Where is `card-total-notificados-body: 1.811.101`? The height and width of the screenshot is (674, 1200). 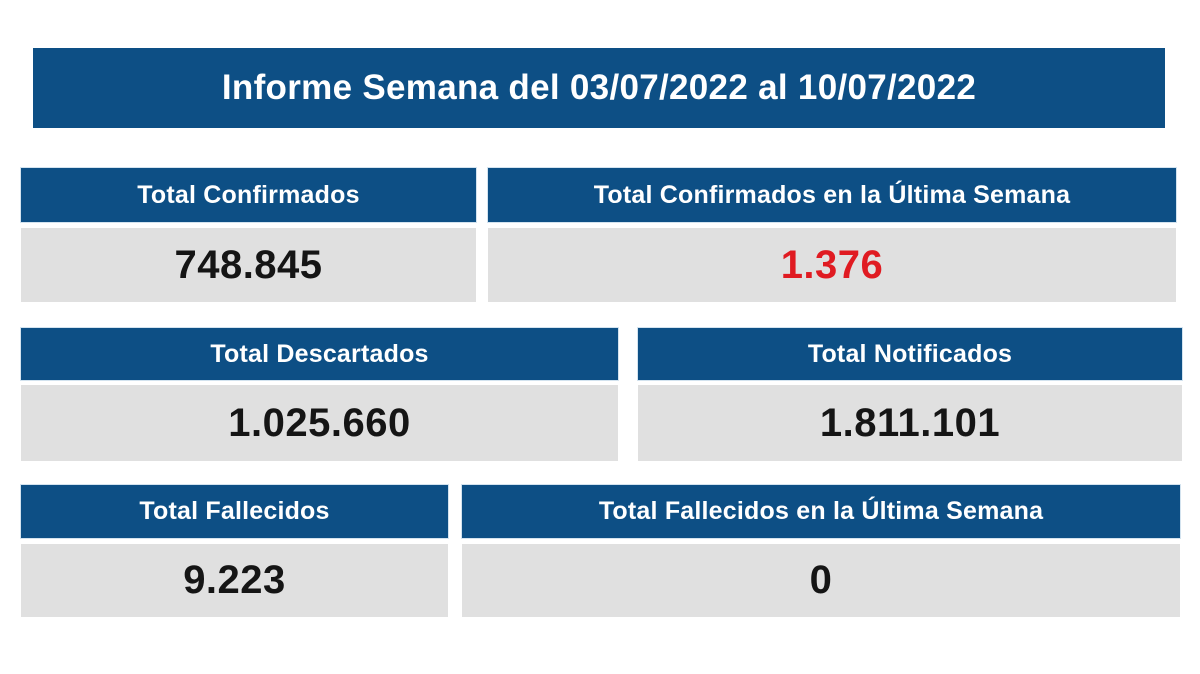
card-total-notificados-body: 1.811.101 is located at coordinates (910, 423).